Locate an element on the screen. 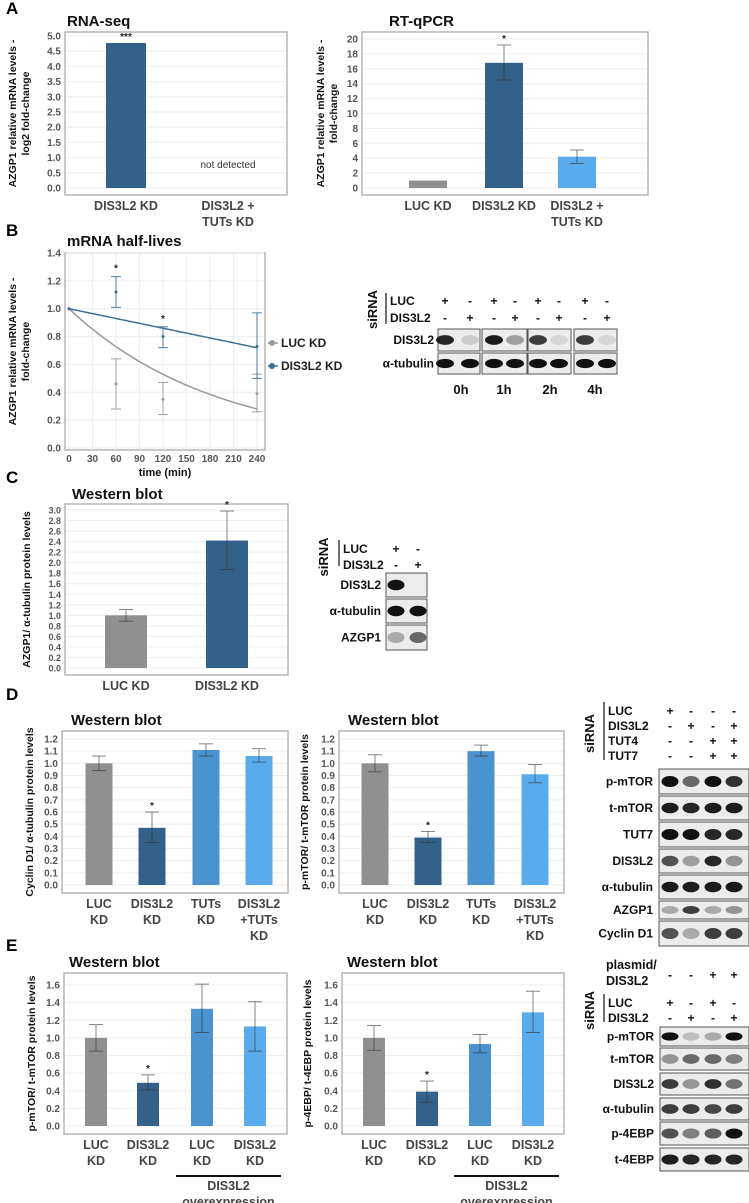 This screenshot has width=749, height=1203. blot-row-label: t-4EBP is located at coordinates (634, 1160).